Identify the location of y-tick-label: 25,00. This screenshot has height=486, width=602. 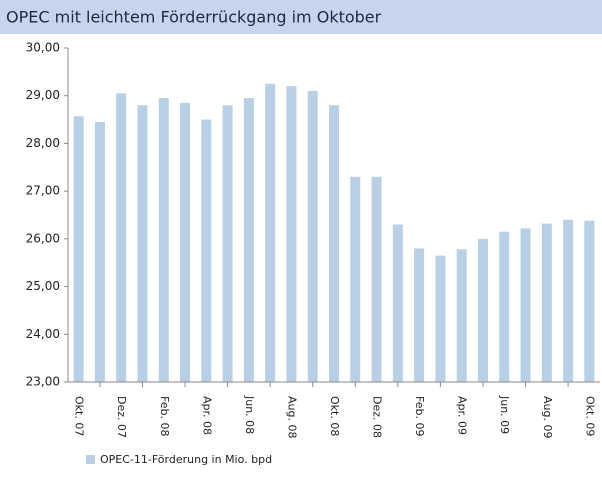
(43, 286).